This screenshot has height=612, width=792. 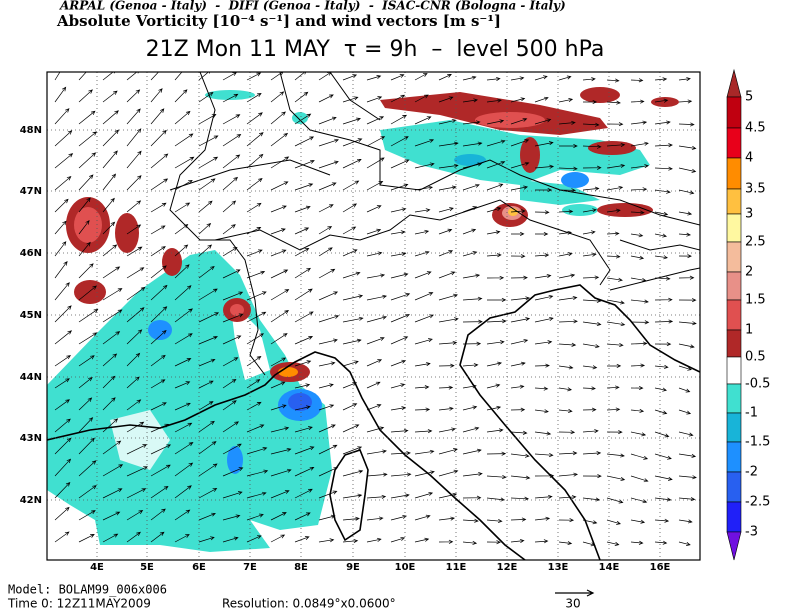 What do you see at coordinates (755, 242) in the screenshot?
I see `colorbar-label: 2.5` at bounding box center [755, 242].